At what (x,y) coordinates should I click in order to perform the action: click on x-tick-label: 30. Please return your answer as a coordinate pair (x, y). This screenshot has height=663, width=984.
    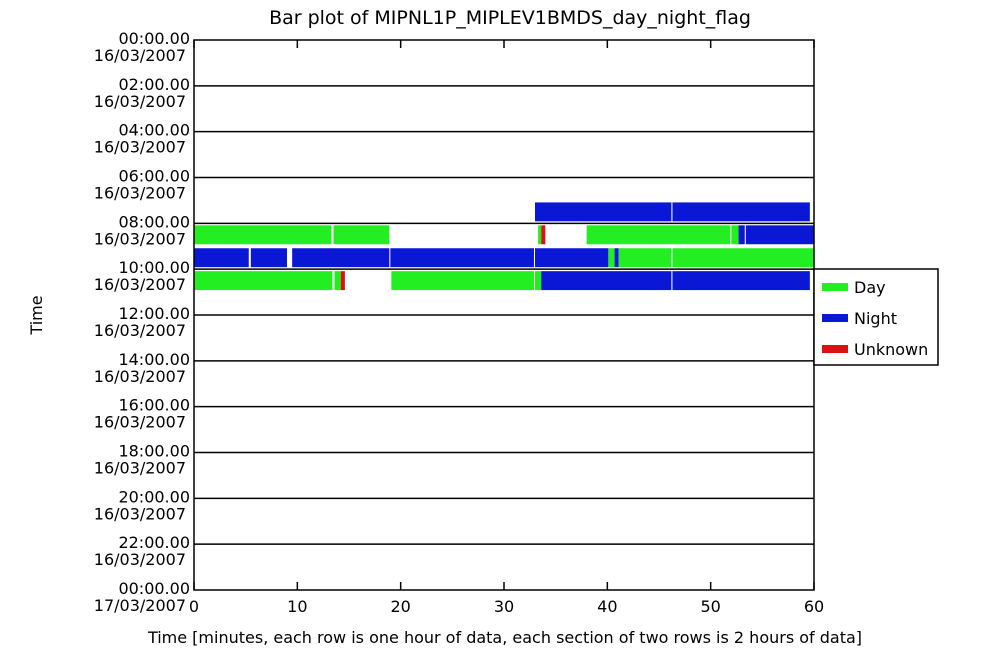
    Looking at the image, I should click on (504, 606).